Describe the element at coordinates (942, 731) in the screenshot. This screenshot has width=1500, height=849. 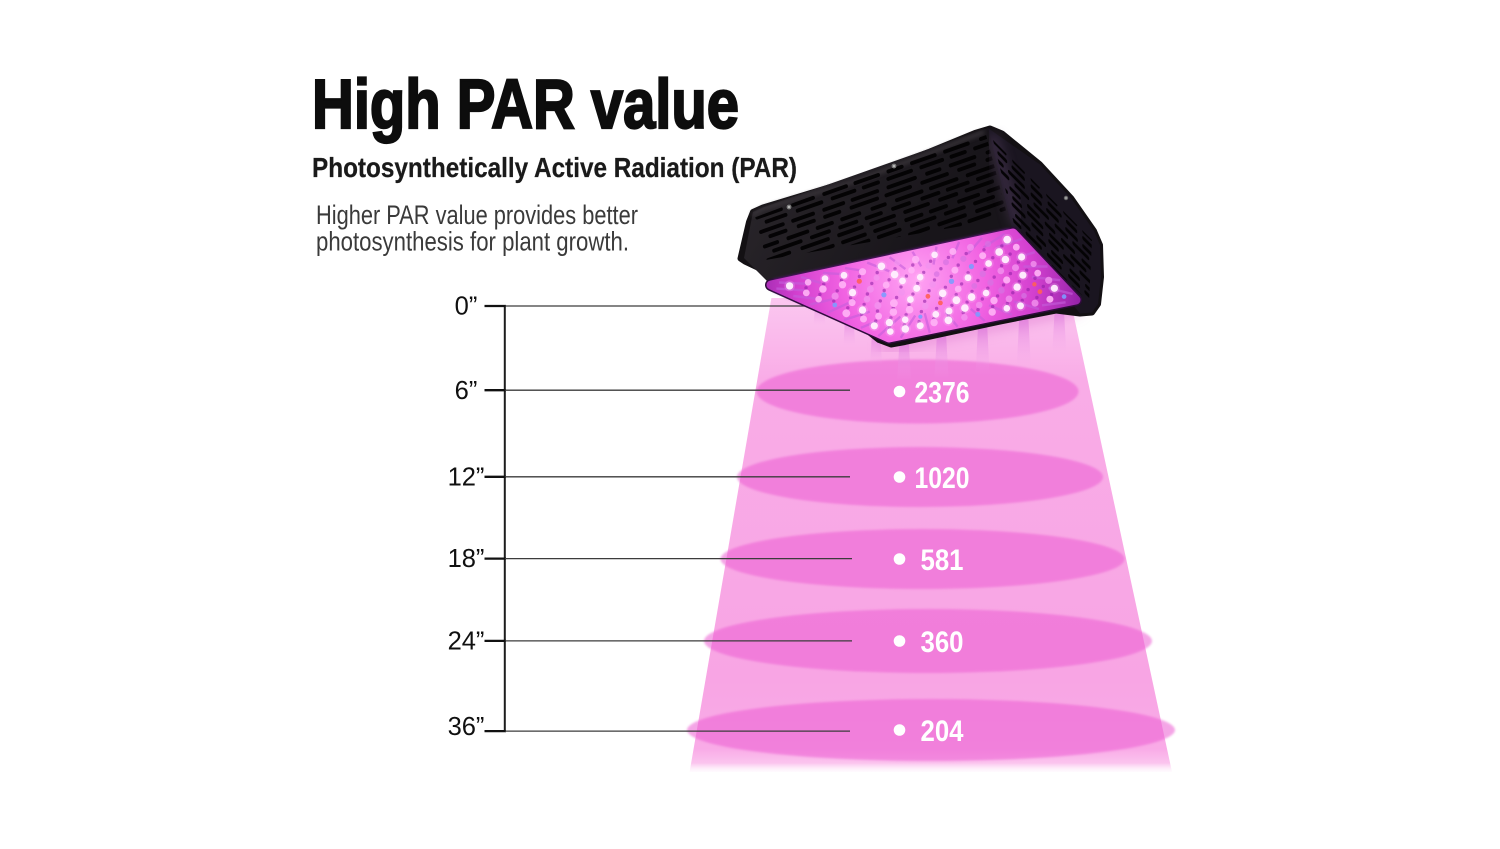
I see `svg-text: 204` at that location.